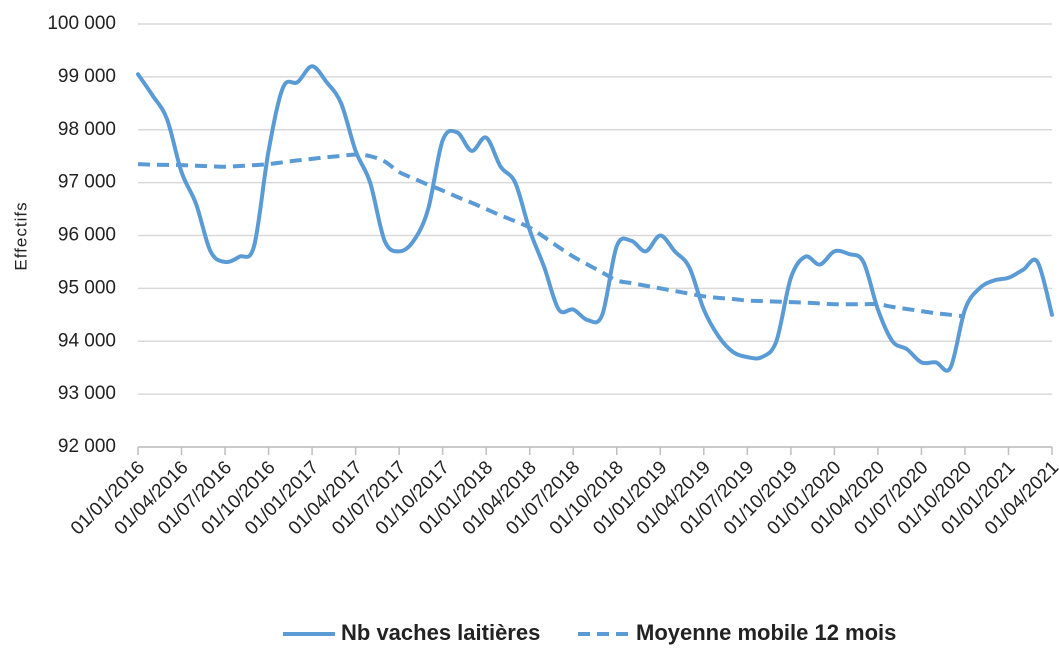  Describe the element at coordinates (87, 393) in the screenshot. I see `y-tick-label: 93 000` at that location.